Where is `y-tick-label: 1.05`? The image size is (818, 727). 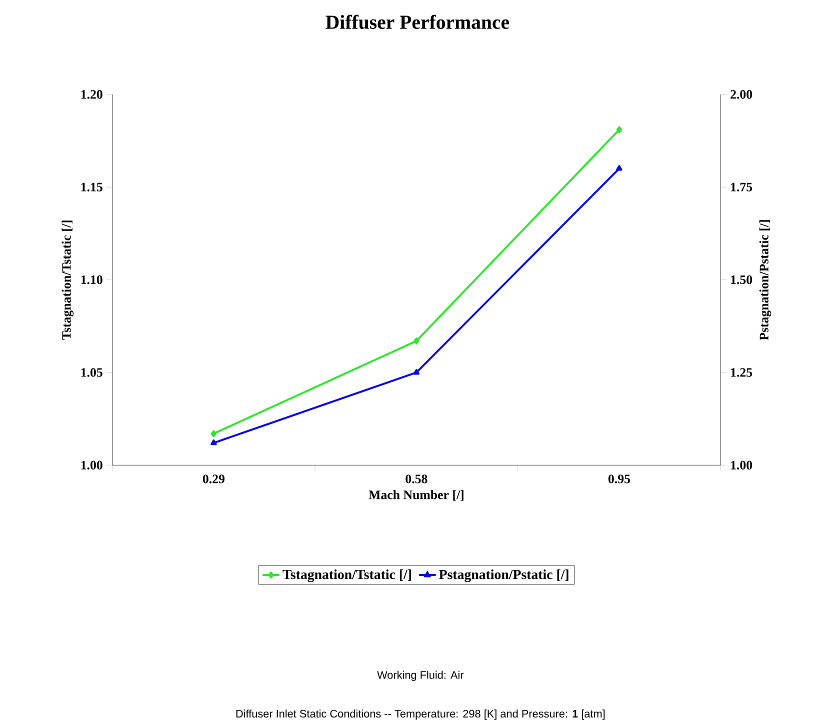 y-tick-label: 1.05 is located at coordinates (91, 373).